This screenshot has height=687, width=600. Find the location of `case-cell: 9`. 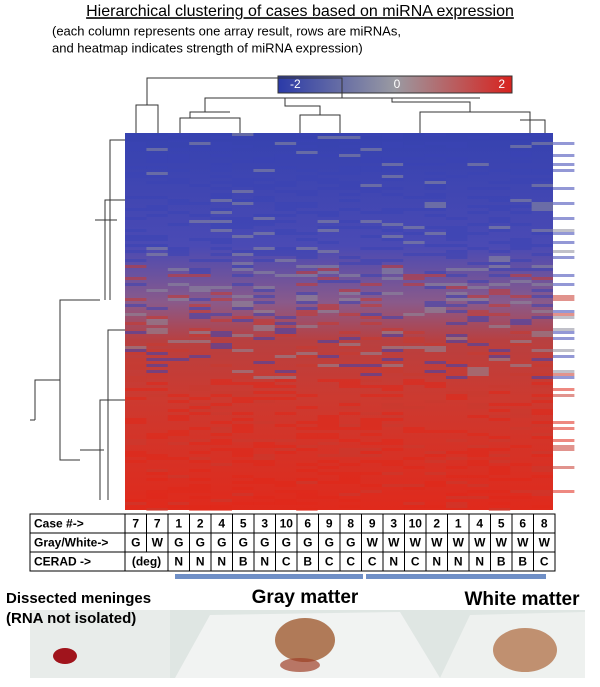

case-cell: 9 is located at coordinates (329, 524).